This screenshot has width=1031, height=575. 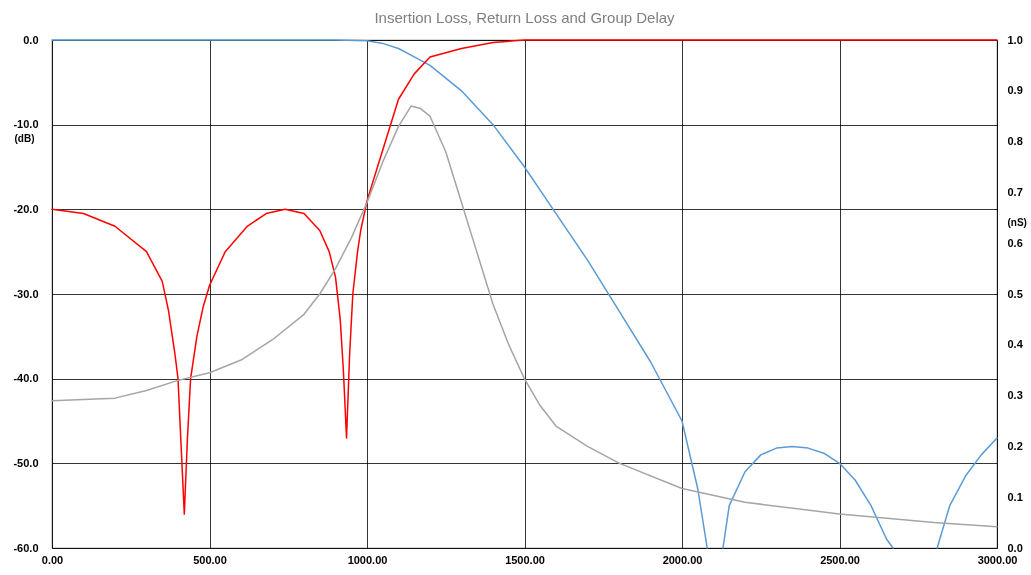 What do you see at coordinates (52, 559) in the screenshot?
I see `x-tick-label: 0.00` at bounding box center [52, 559].